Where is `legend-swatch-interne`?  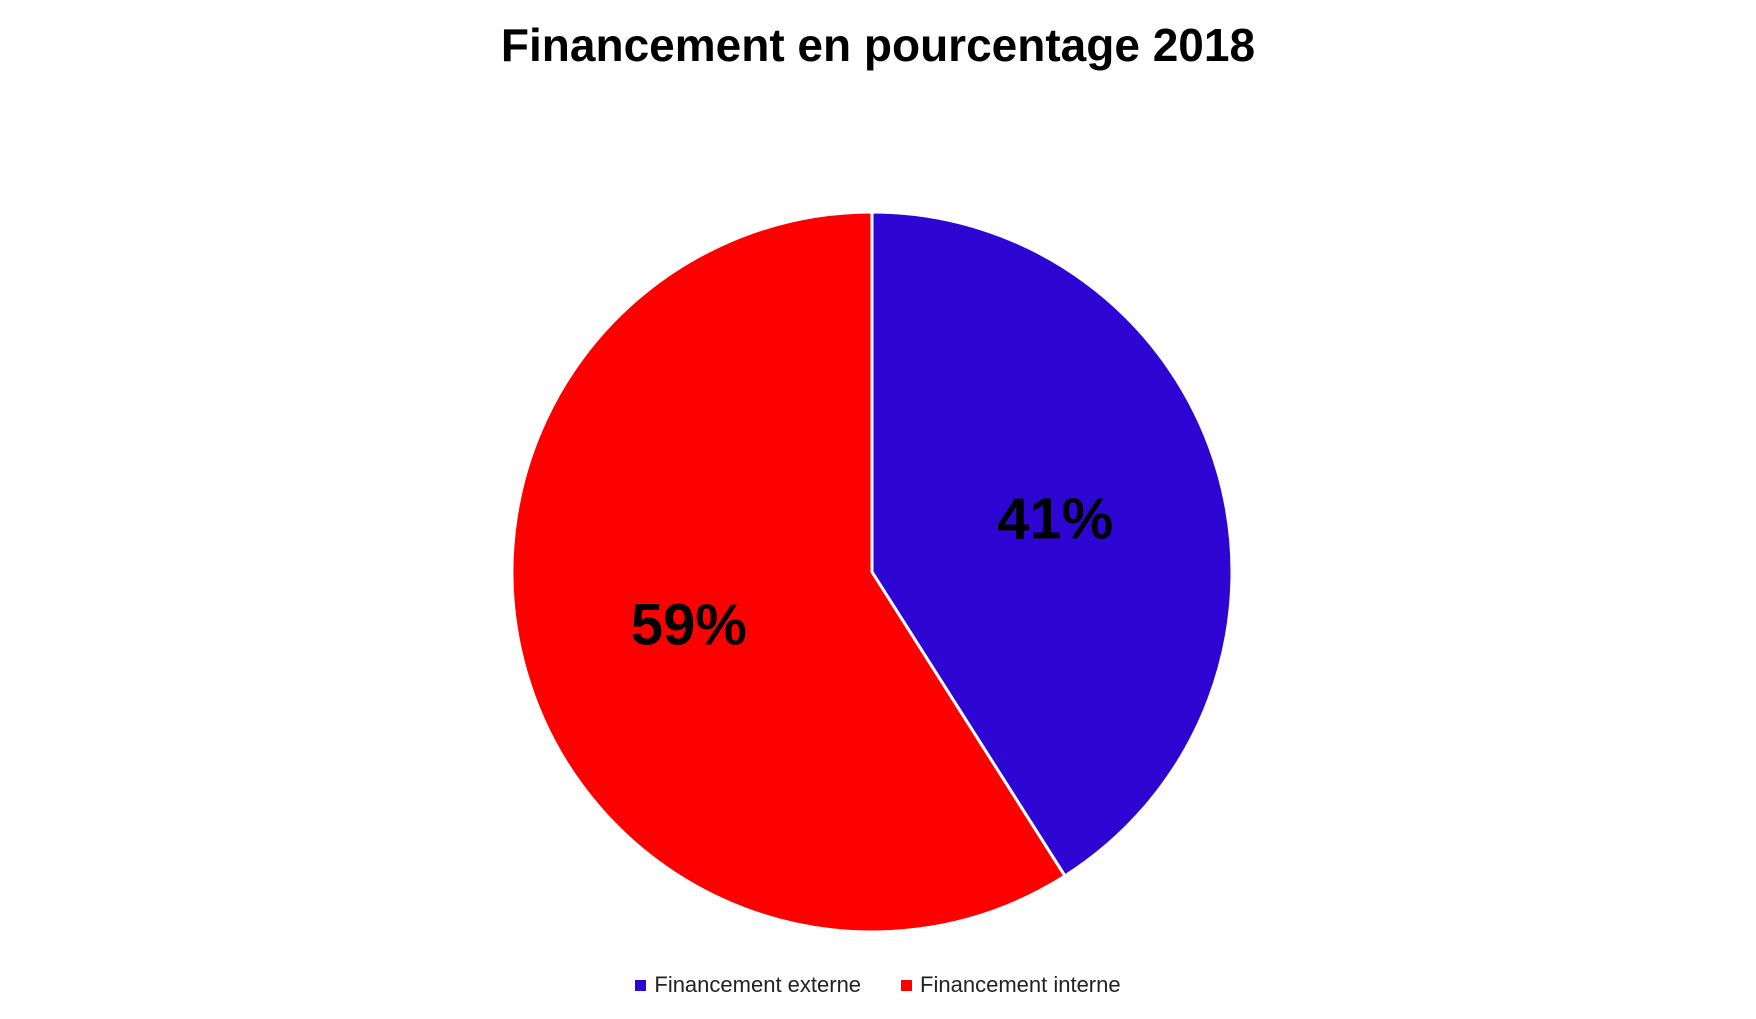 legend-swatch-interne is located at coordinates (907, 985).